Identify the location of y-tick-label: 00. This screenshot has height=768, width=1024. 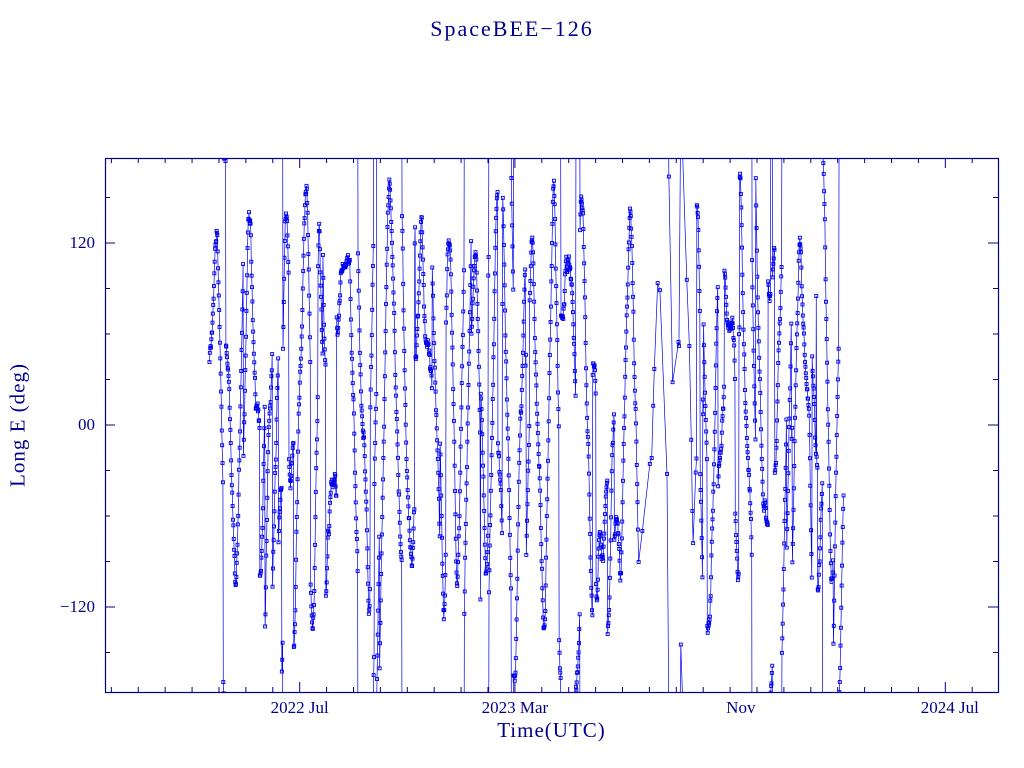
(86, 424).